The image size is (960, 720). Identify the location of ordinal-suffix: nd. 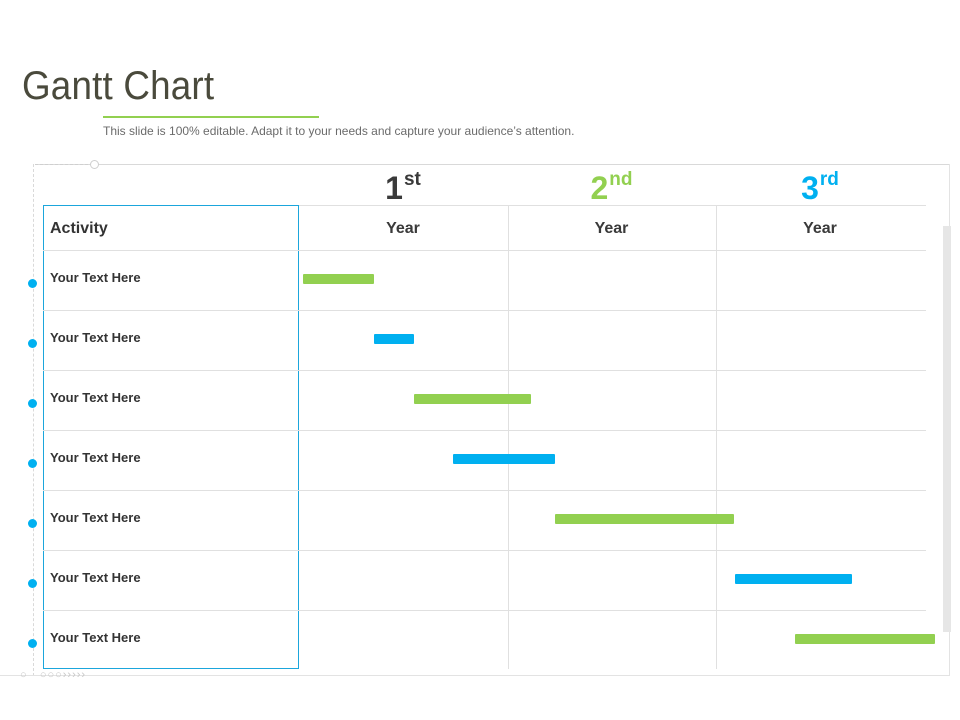
(621, 179).